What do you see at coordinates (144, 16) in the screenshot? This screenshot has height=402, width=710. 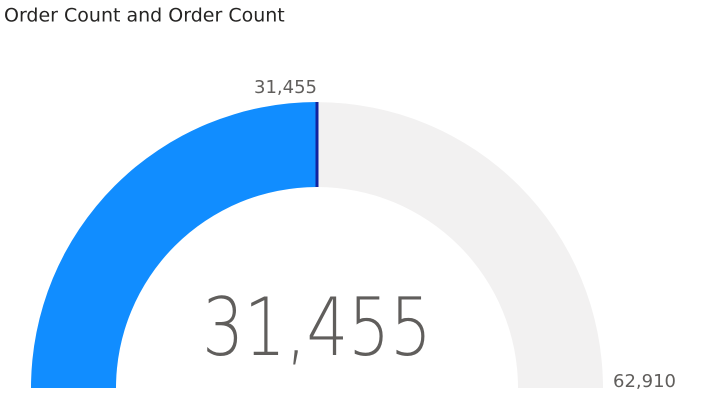 I see `chart-title: Order Count and Order Count` at bounding box center [144, 16].